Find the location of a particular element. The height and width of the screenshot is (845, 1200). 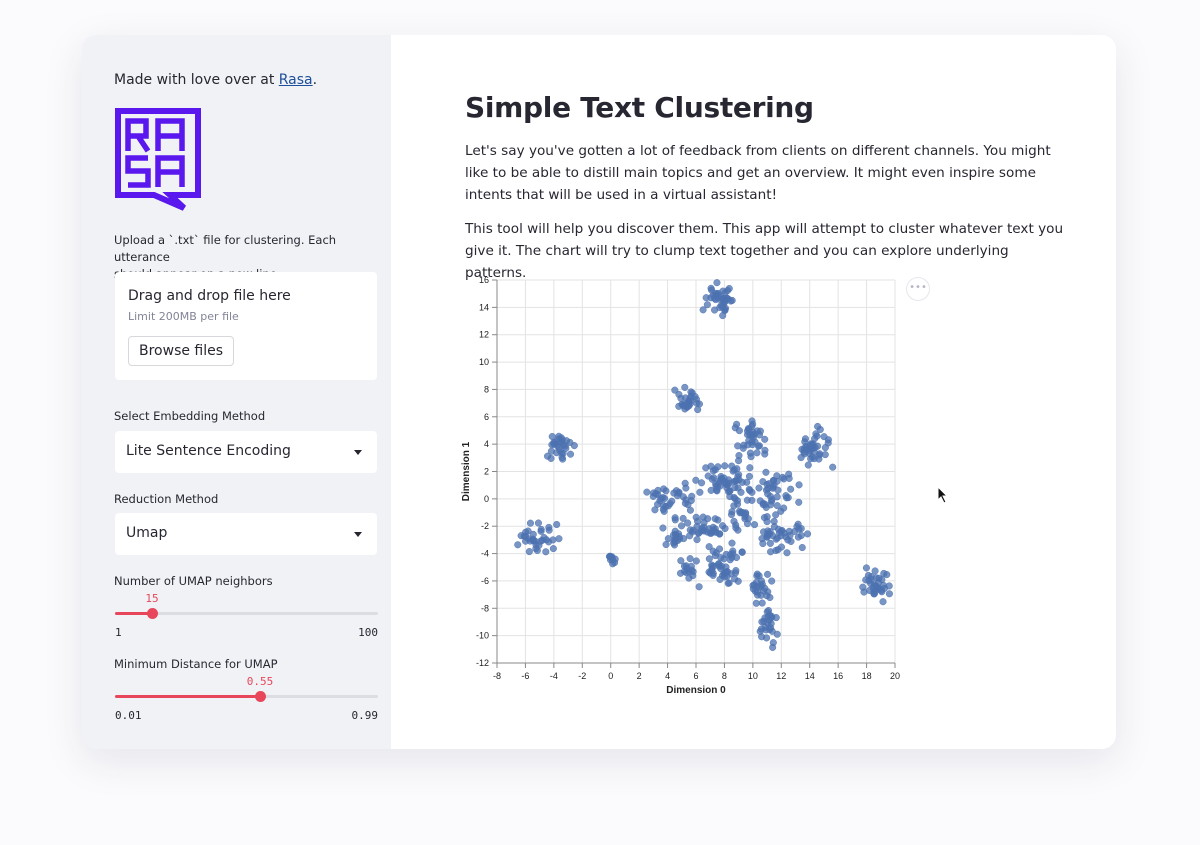

y-tick-label: -6 is located at coordinates (485, 581).